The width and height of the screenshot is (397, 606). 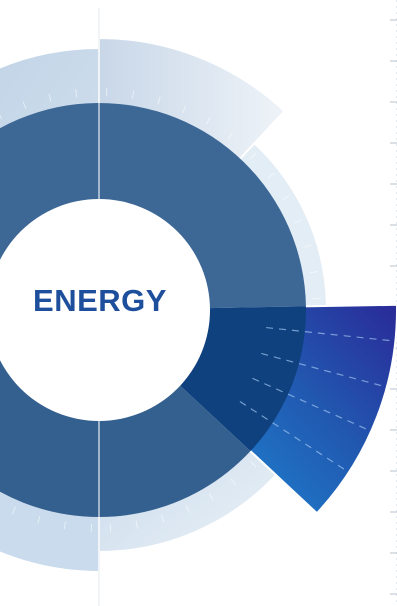 What do you see at coordinates (393, 303) in the screenshot?
I see `dotted-tick-column` at bounding box center [393, 303].